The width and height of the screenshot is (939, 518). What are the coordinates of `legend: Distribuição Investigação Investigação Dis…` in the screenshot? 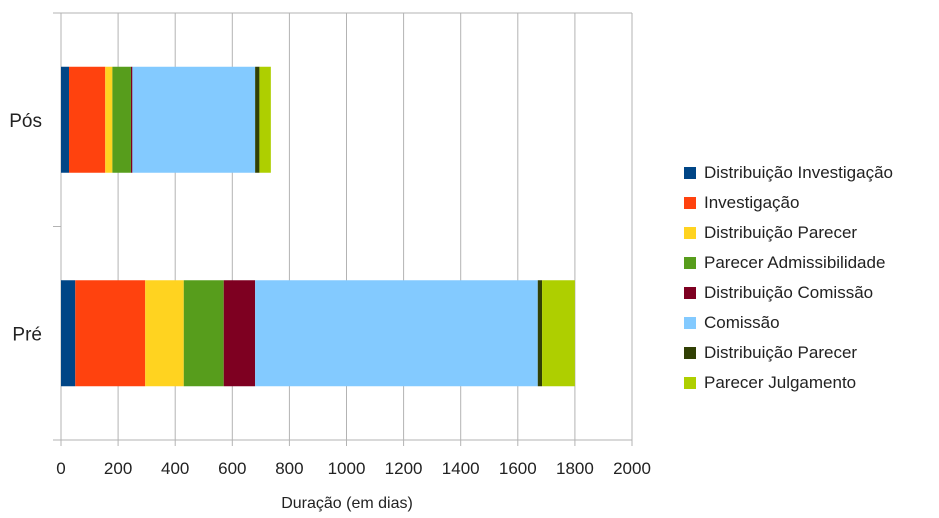 It's located at (788, 278).